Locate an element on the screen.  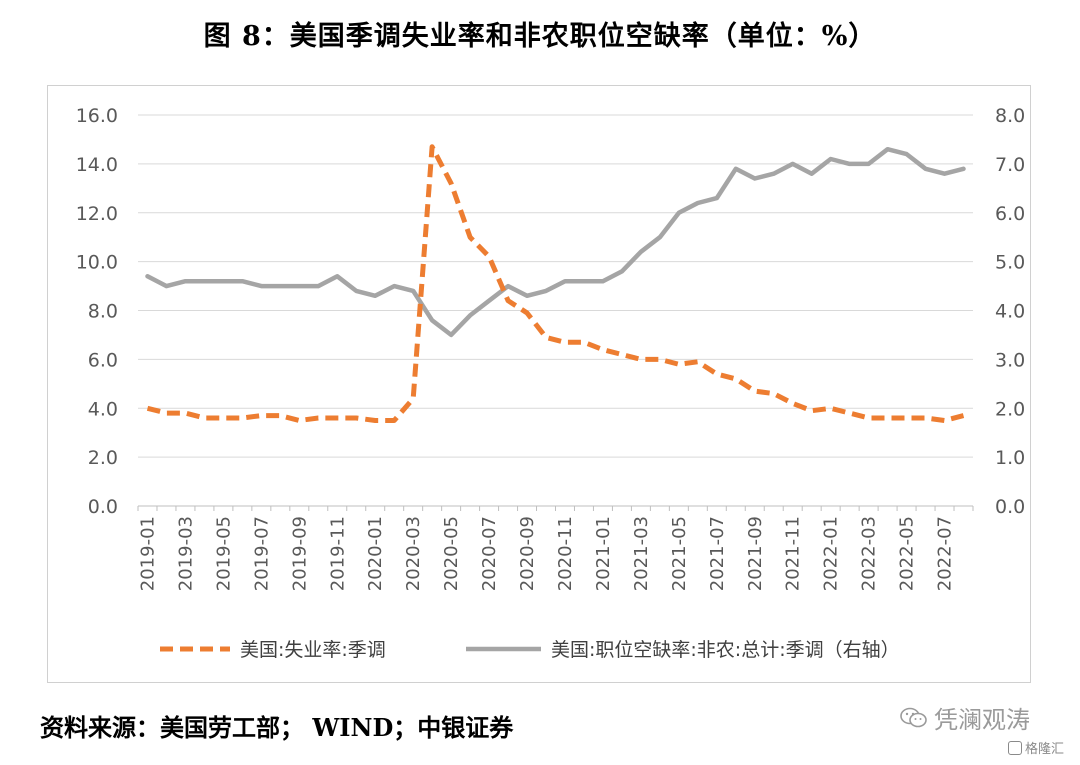
x-tick-label: 2021-05 is located at coordinates (679, 553).